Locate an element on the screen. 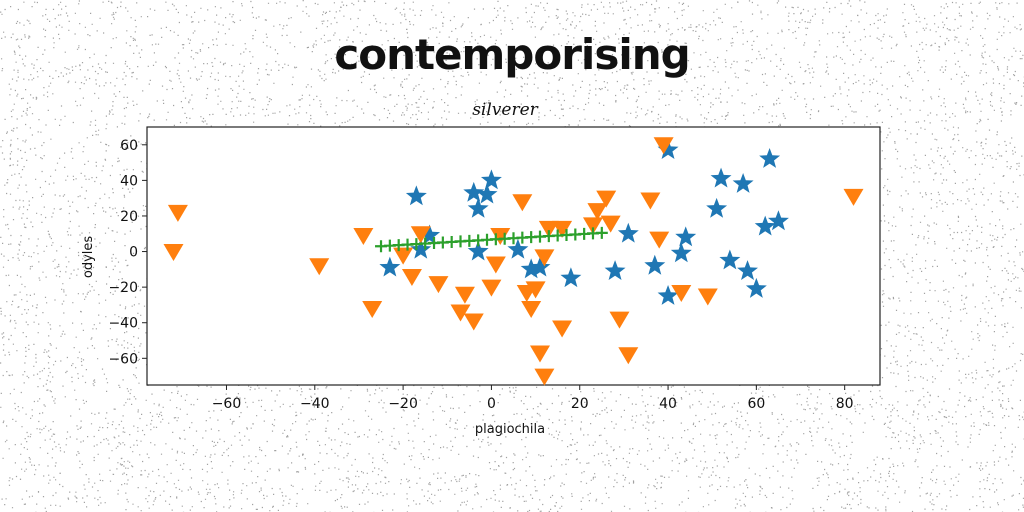 This screenshot has height=512, width=1024. y-tick-label: 60 is located at coordinates (129, 146).